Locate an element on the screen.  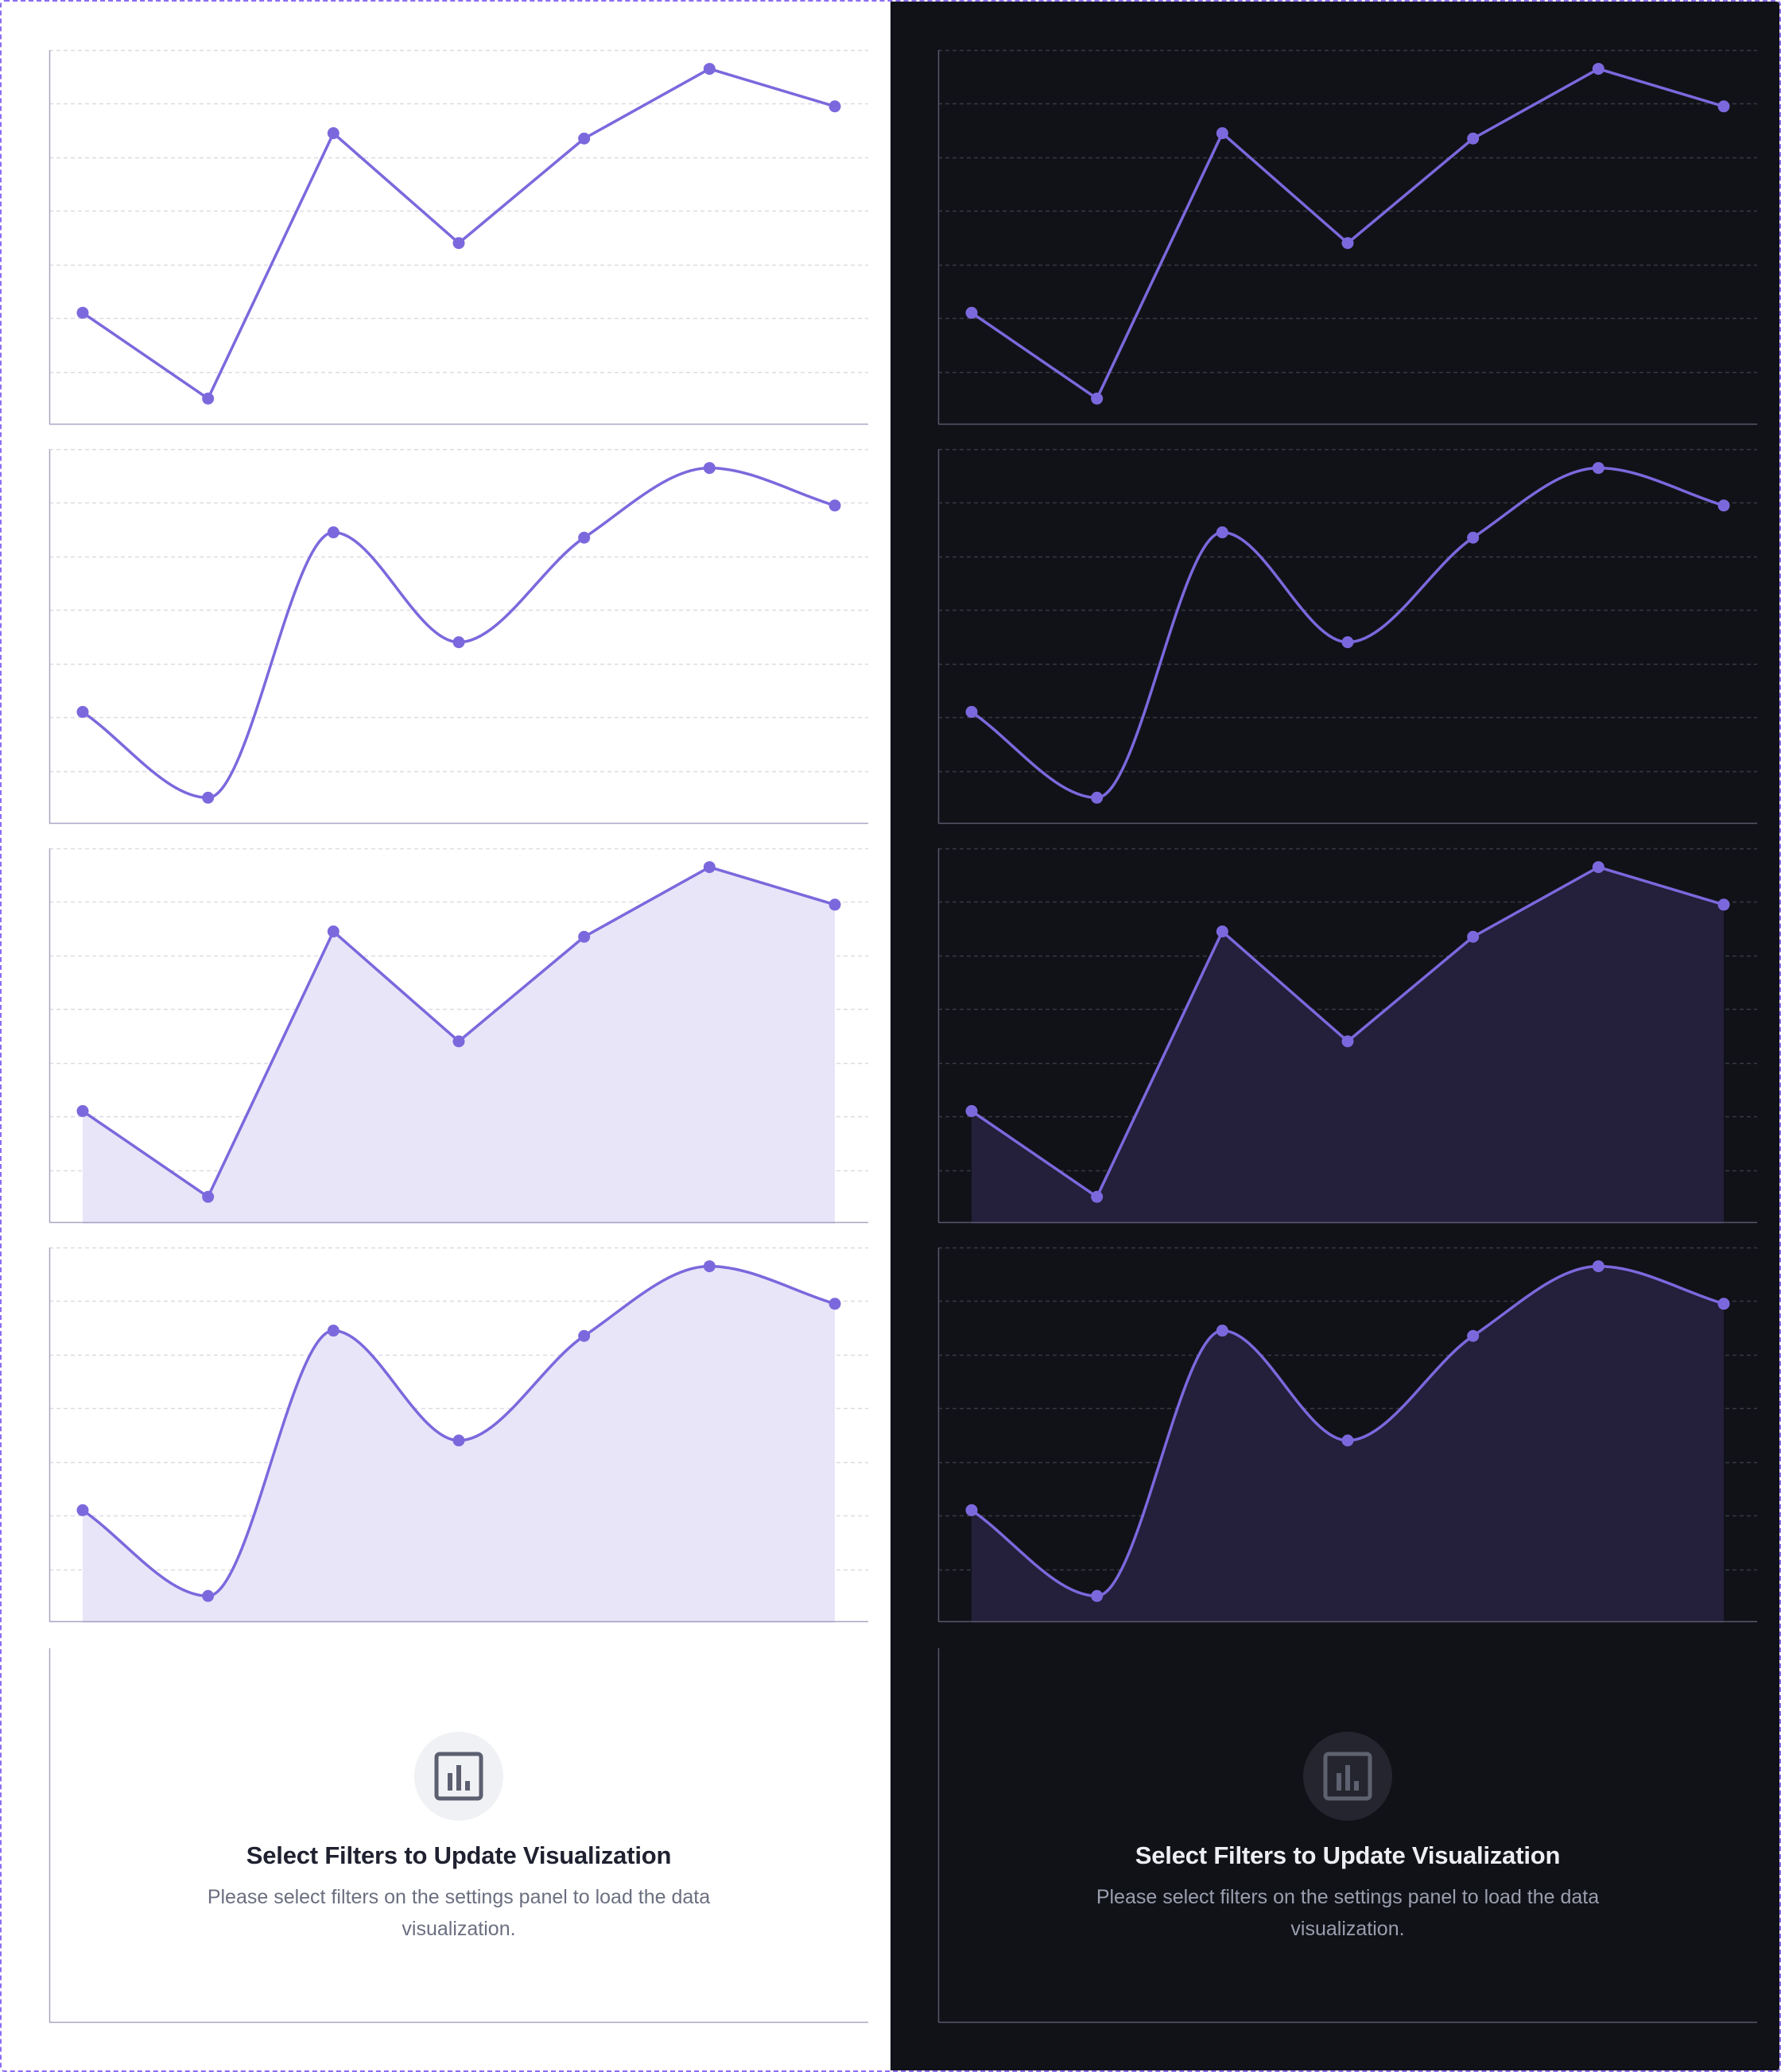
line-chart-linear-light is located at coordinates (458, 237).